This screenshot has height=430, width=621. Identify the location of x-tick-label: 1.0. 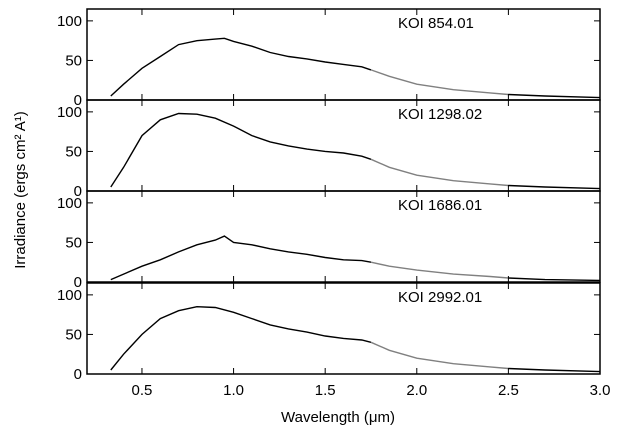
(233, 390).